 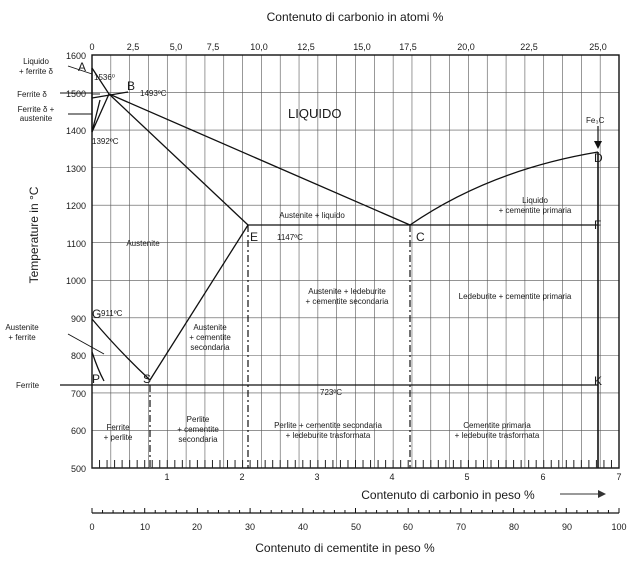 I want to click on cementite-tick: 50, so click(x=356, y=527).